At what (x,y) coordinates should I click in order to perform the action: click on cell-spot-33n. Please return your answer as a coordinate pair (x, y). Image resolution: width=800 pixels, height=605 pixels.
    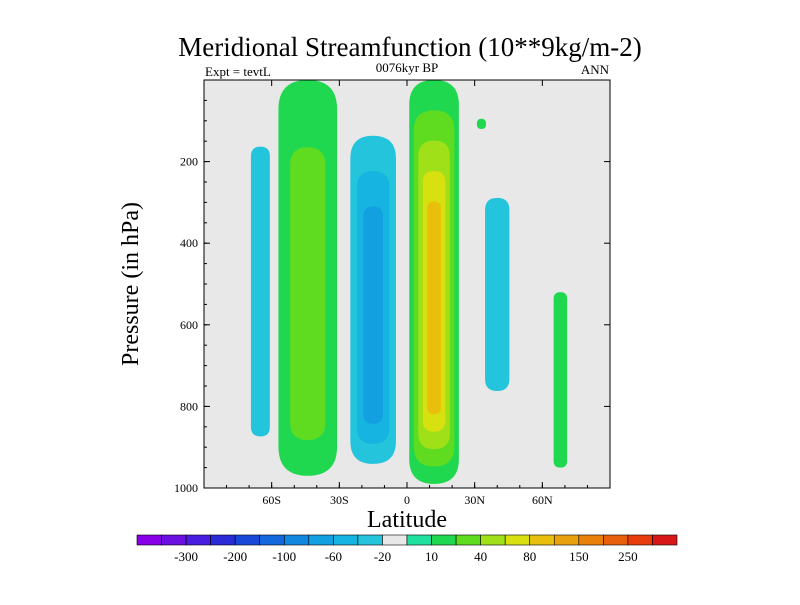
    Looking at the image, I should click on (481, 123).